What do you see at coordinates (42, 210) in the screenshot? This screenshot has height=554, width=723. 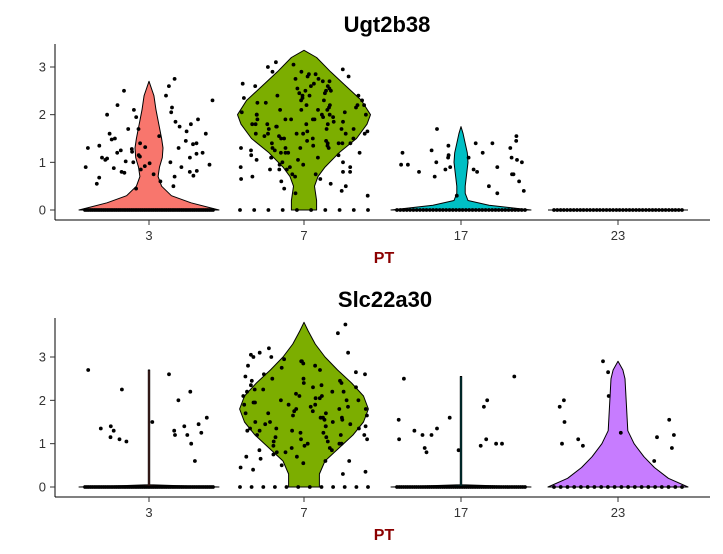 I see `y-tick-label: 0` at bounding box center [42, 210].